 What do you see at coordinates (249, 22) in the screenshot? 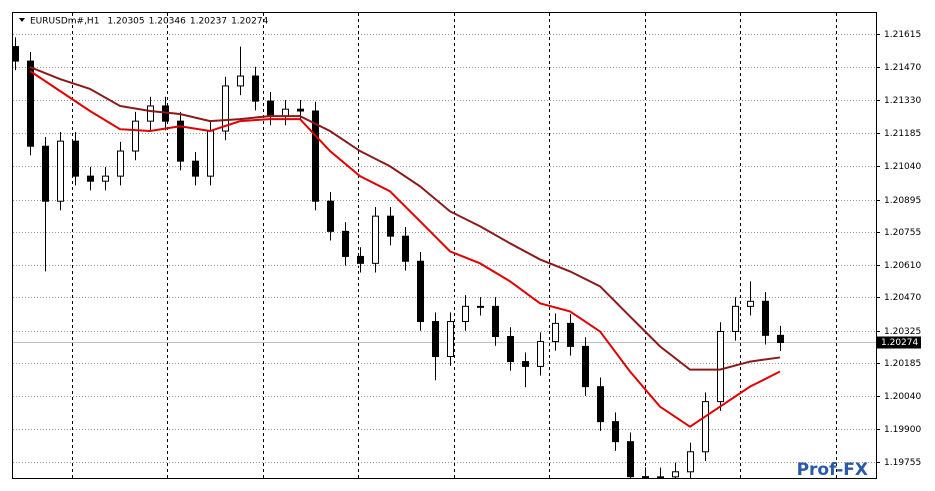
I see `header-value: 1.20274` at bounding box center [249, 22].